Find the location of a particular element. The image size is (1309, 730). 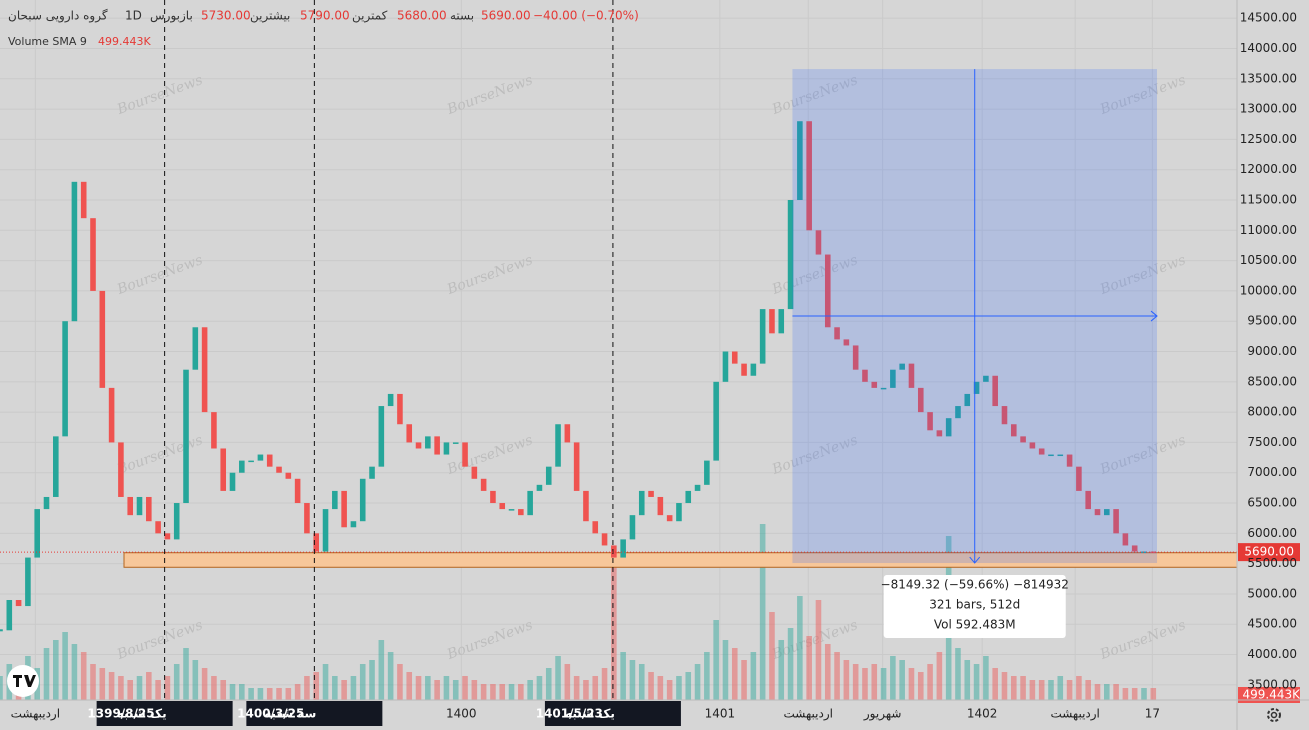

last-price-label: 5690.00 is located at coordinates (1269, 552).